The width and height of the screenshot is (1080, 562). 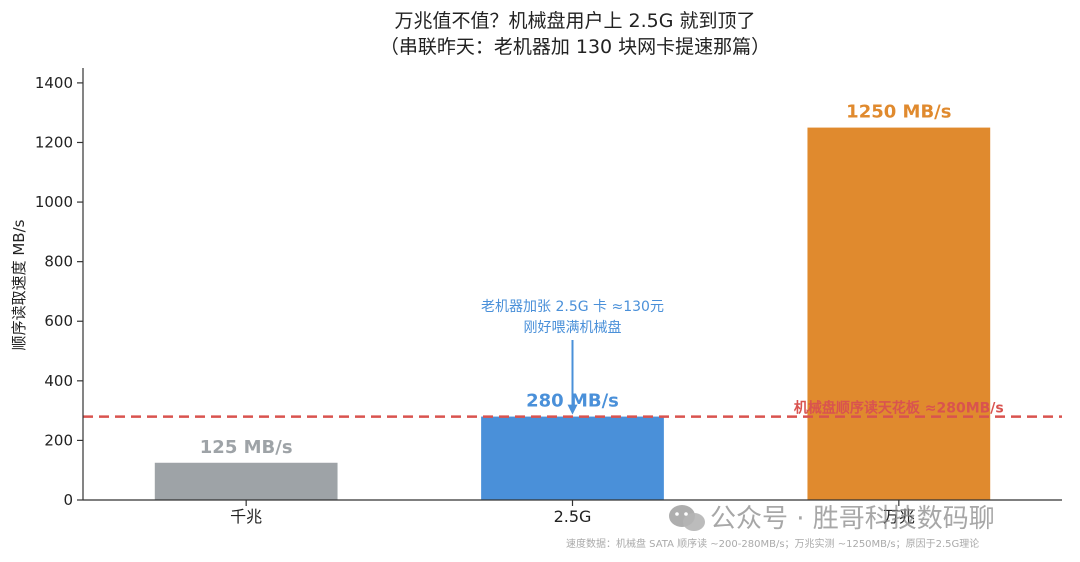 I want to click on y-tick-label: 400, so click(x=58, y=381).